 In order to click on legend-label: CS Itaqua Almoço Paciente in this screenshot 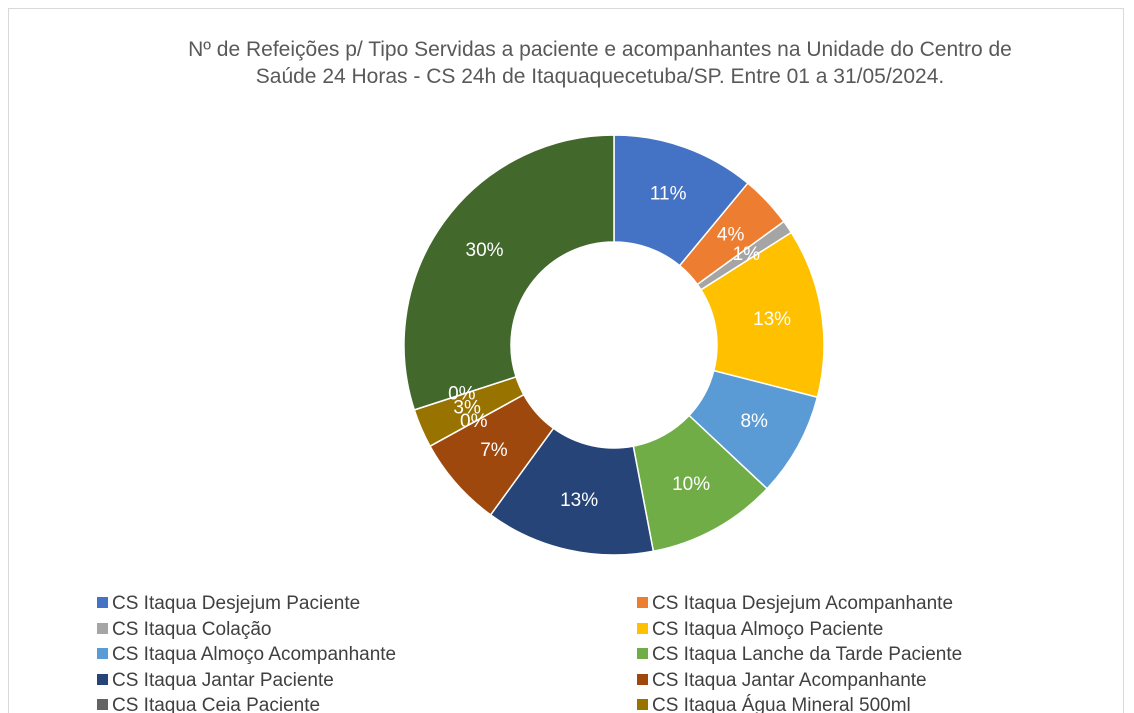, I will do `click(768, 629)`.